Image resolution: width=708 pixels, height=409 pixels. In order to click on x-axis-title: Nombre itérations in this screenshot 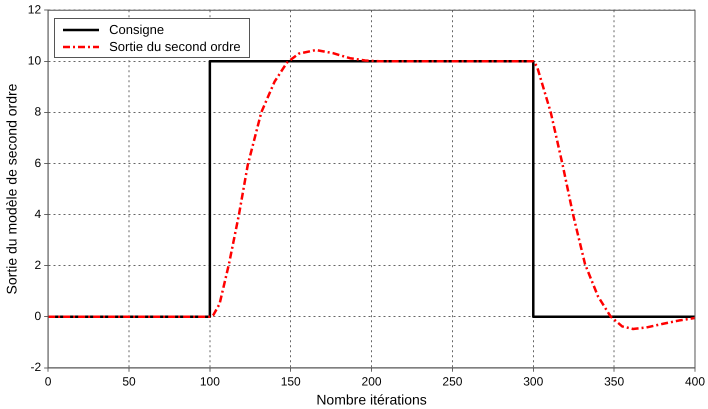, I will do `click(371, 399)`.